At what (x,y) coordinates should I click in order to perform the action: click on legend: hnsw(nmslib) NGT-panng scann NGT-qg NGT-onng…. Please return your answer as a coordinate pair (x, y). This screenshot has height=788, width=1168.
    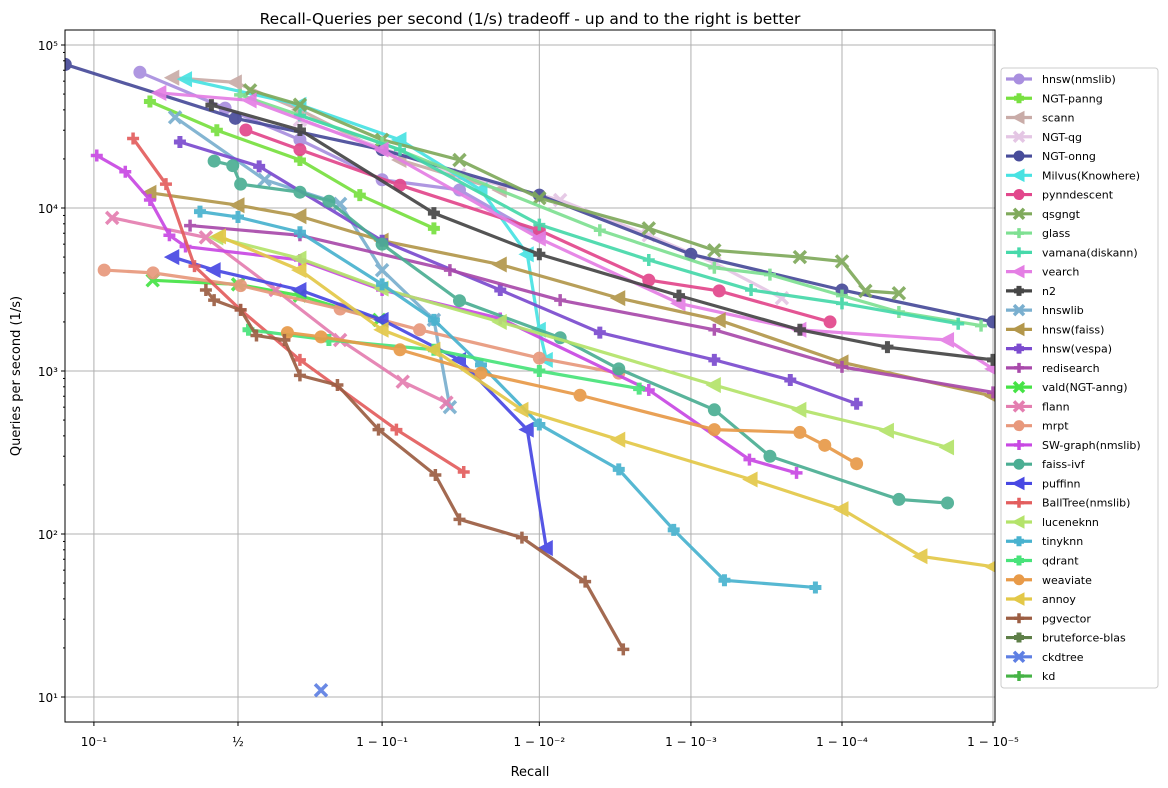
    Looking at the image, I should click on (1079, 378).